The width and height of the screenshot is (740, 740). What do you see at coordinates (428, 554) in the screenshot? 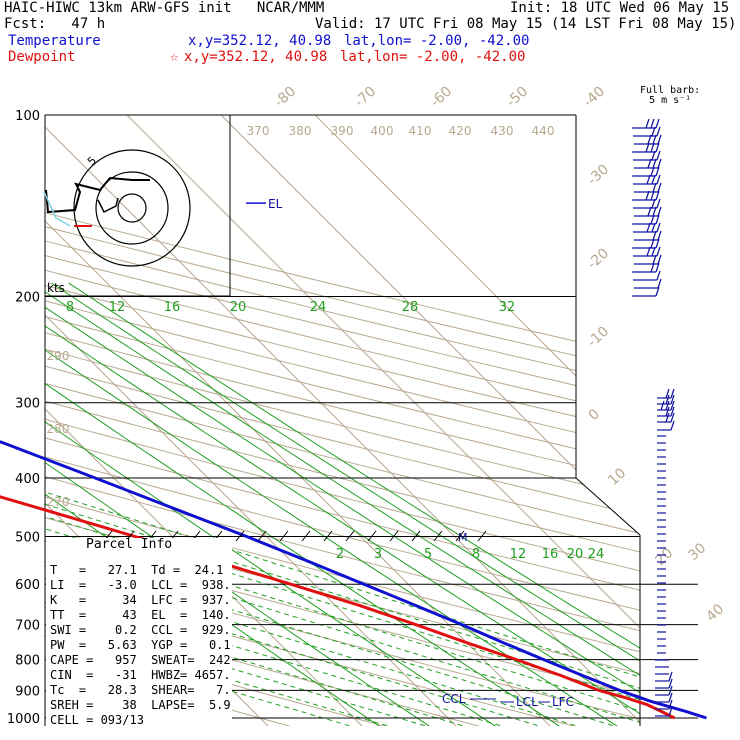
I see `mixing-ratio-label: 5` at bounding box center [428, 554].